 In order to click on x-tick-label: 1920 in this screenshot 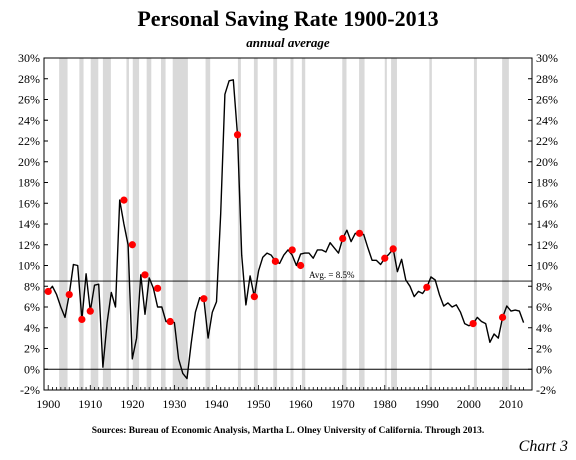, I will do `click(132, 404)`.